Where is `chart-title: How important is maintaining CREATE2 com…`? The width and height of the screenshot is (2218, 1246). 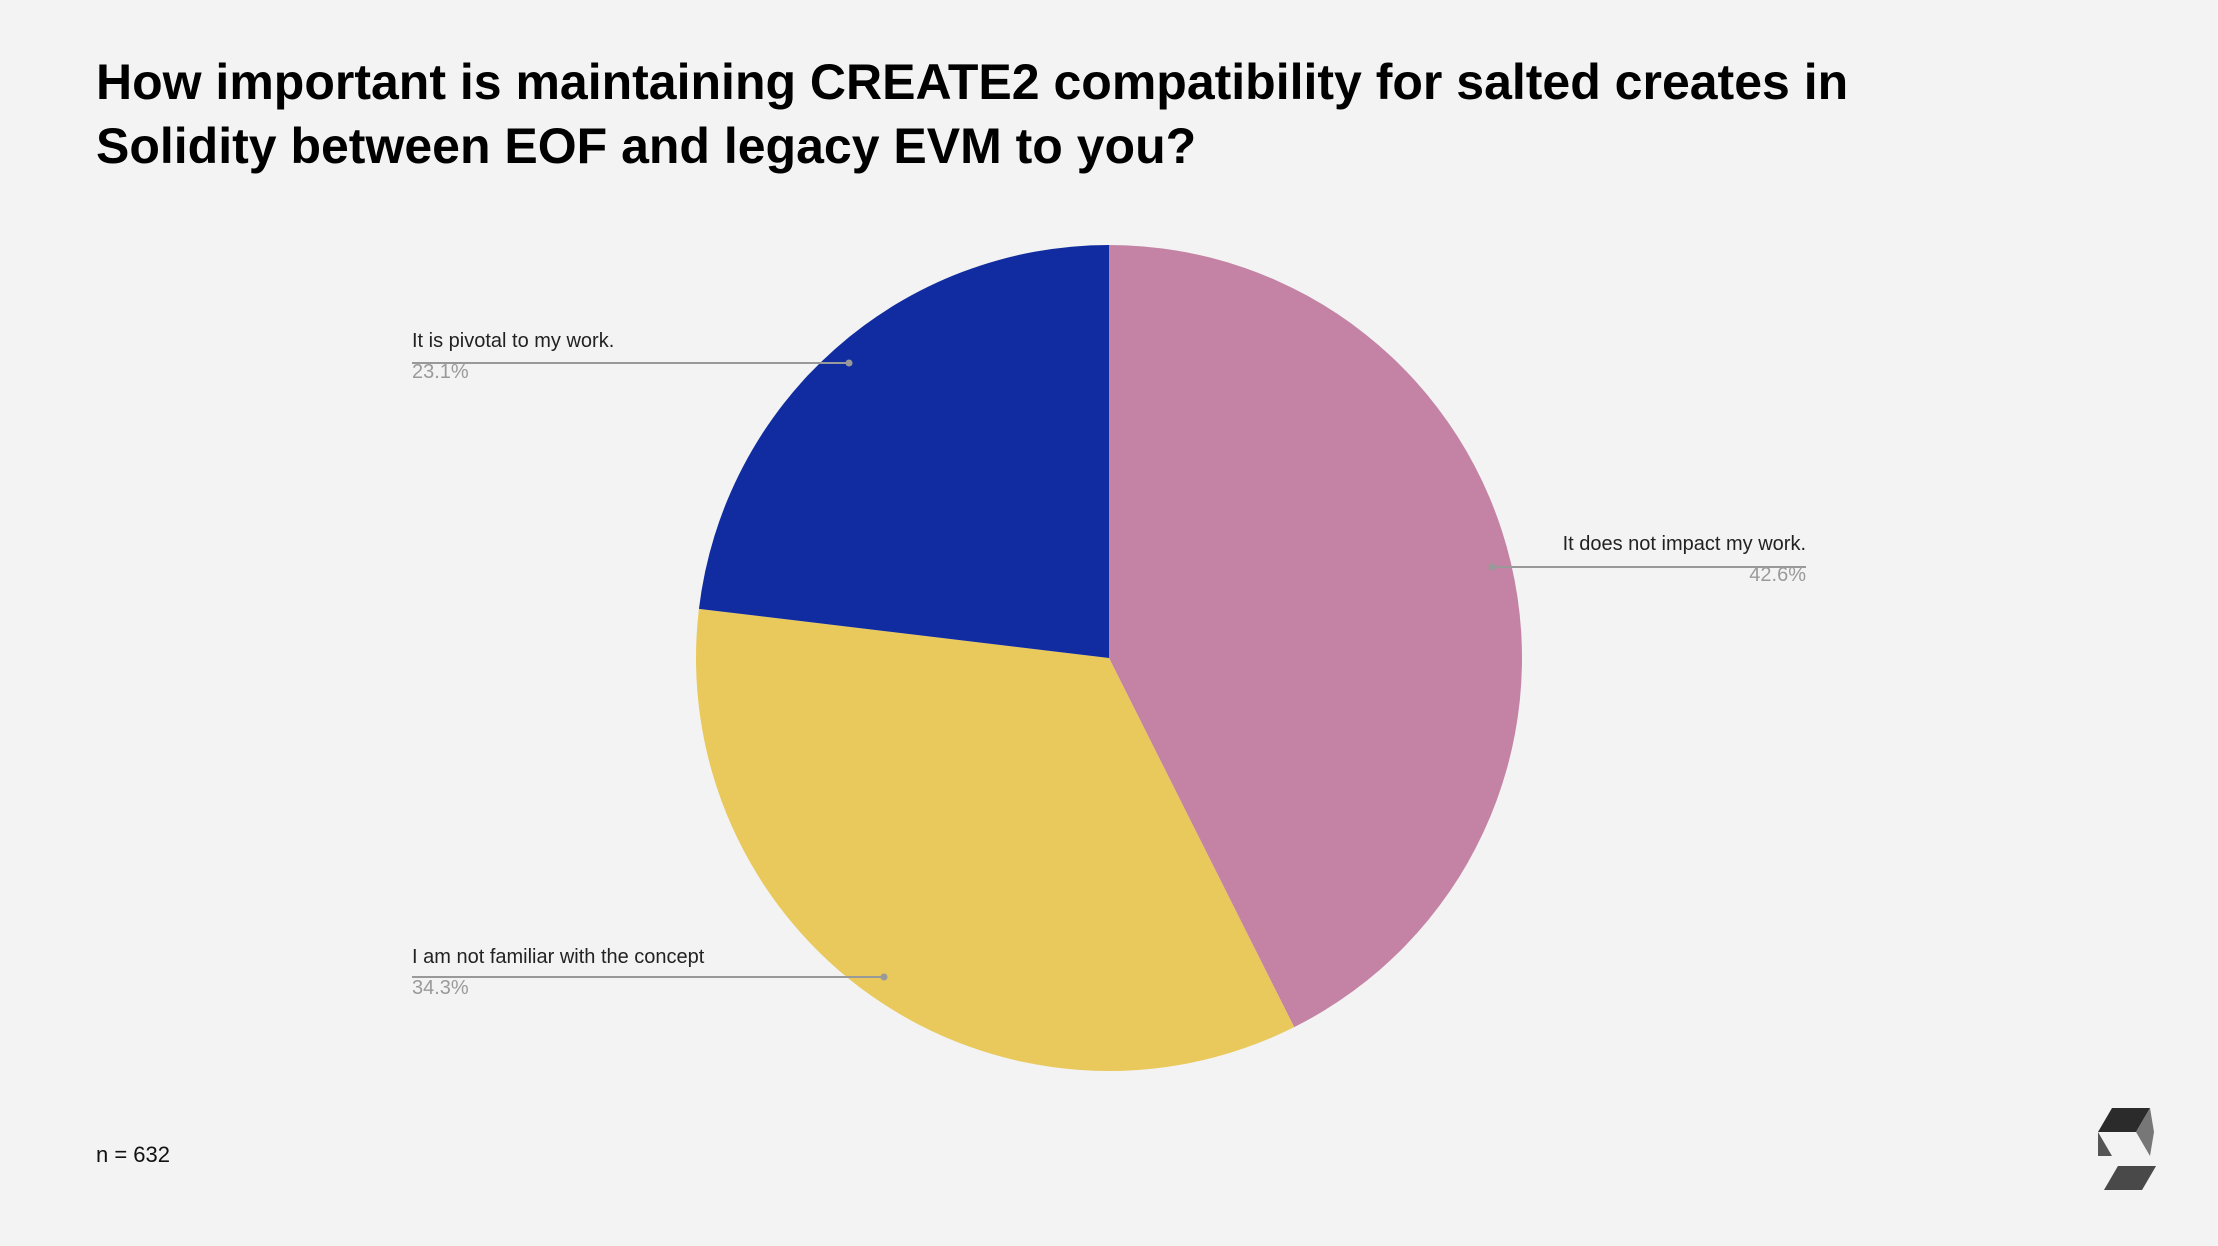 chart-title: How important is maintaining CREATE2 com… is located at coordinates (972, 114).